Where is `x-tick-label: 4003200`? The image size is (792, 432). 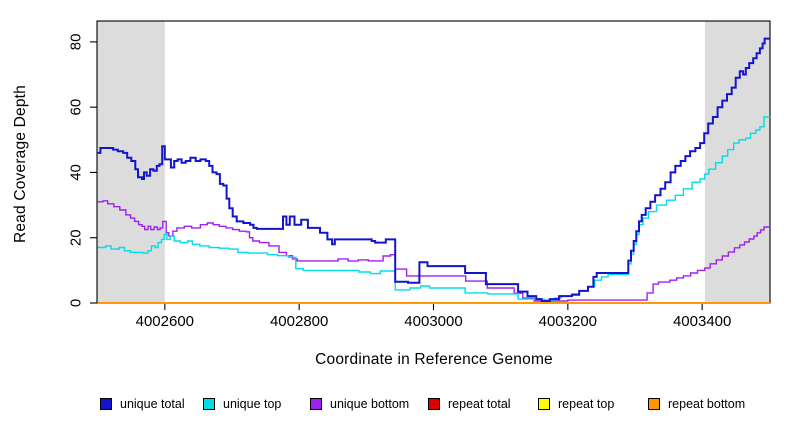 x-tick-label: 4003200 is located at coordinates (568, 321).